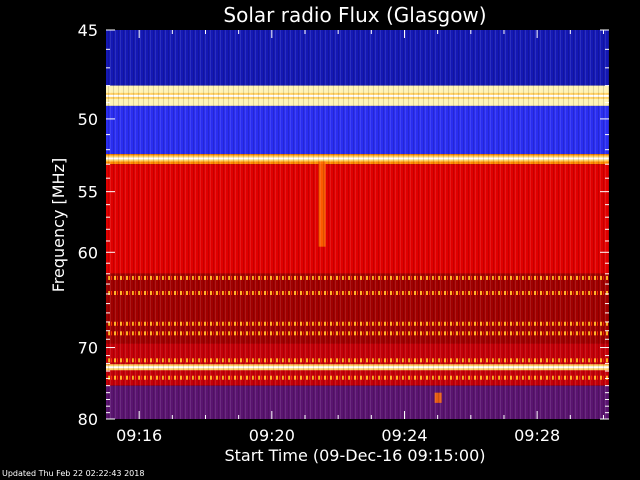 The width and height of the screenshot is (640, 480). Describe the element at coordinates (88, 119) in the screenshot. I see `y-tick-label: 50` at that location.